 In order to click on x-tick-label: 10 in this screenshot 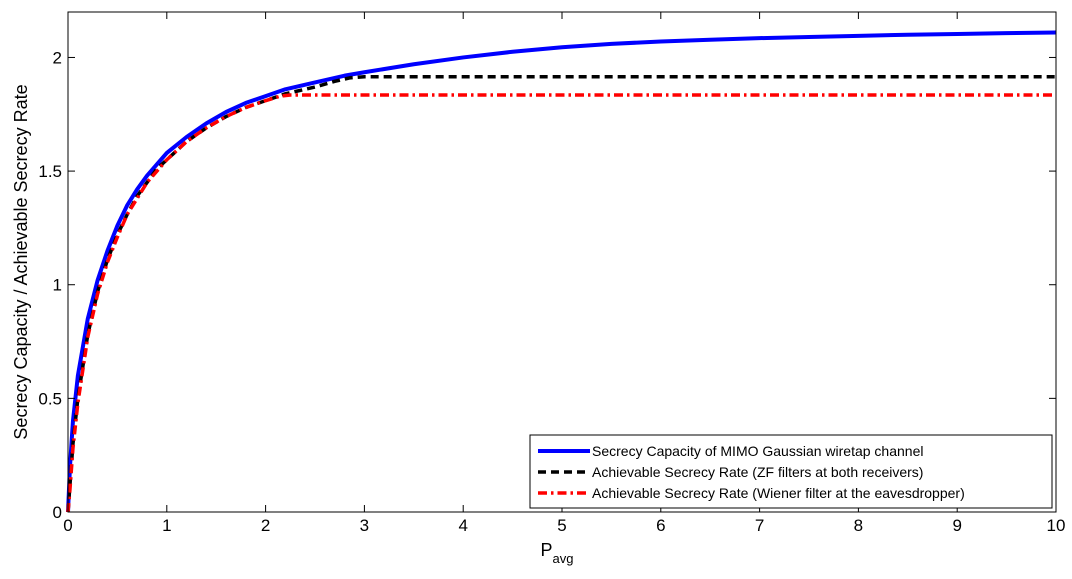, I will do `click(1056, 525)`.